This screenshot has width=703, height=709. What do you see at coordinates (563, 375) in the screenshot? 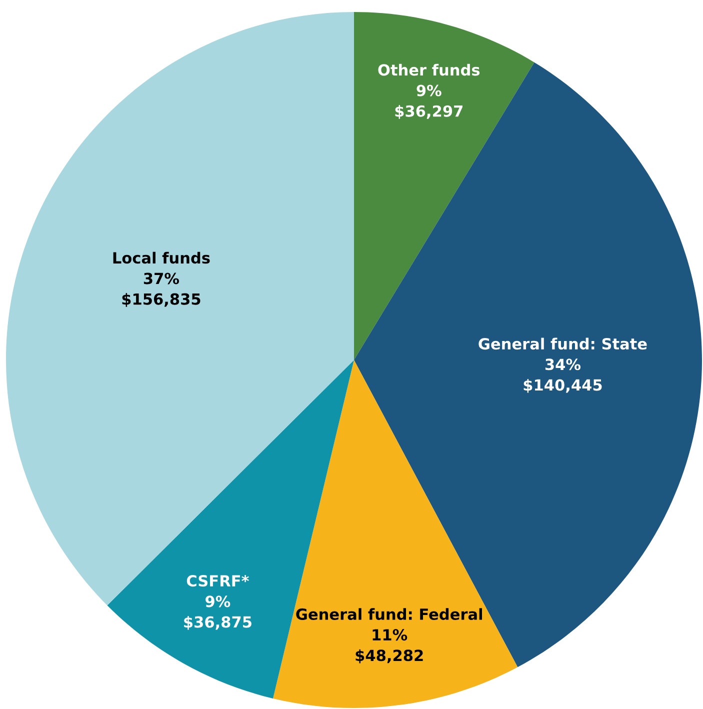
I see `data-label: 34% $140,445` at bounding box center [563, 375].